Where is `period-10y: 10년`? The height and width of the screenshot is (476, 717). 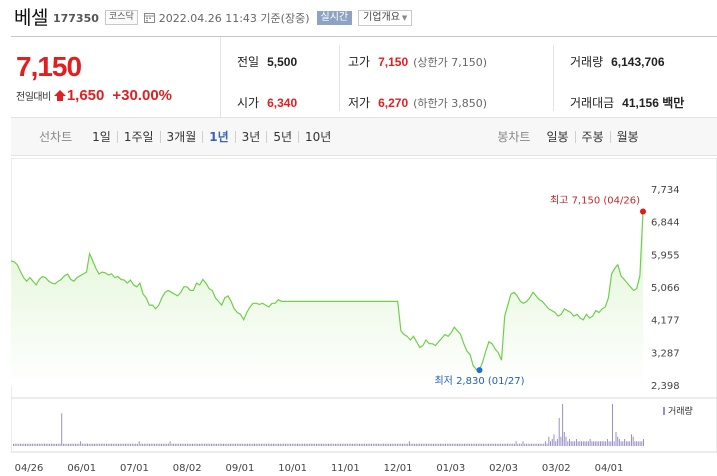
period-10y: 10년 is located at coordinates (318, 137).